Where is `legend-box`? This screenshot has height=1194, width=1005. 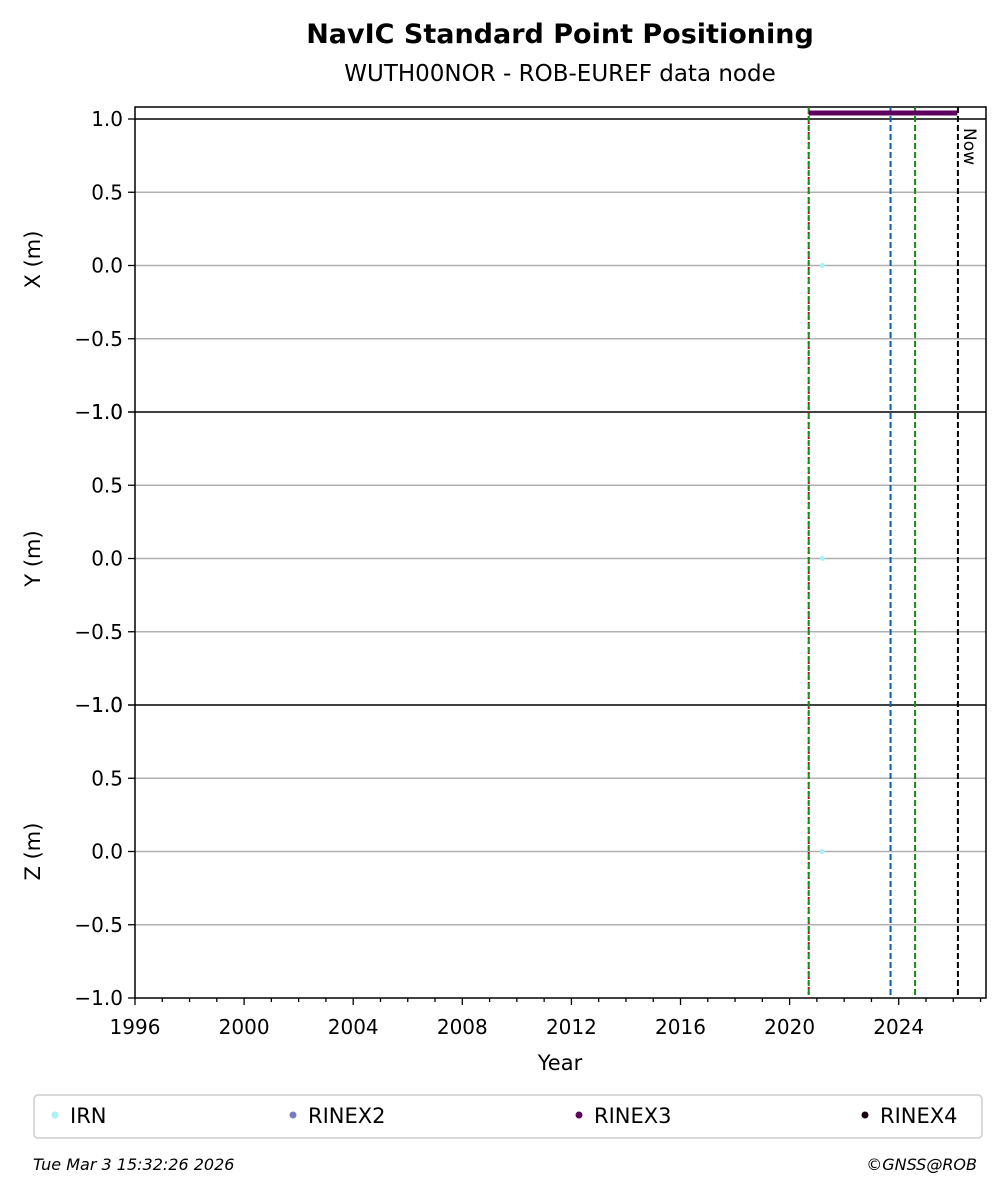
legend-box is located at coordinates (508, 1116).